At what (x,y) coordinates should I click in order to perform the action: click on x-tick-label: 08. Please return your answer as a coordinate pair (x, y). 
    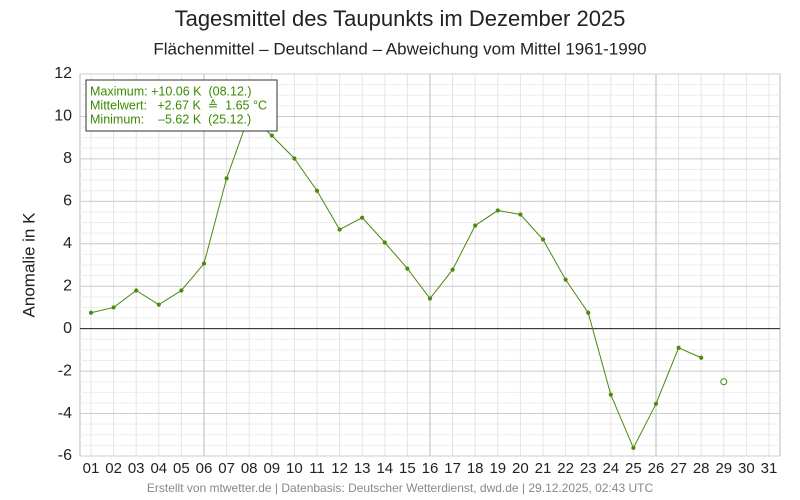
    Looking at the image, I should click on (249, 468).